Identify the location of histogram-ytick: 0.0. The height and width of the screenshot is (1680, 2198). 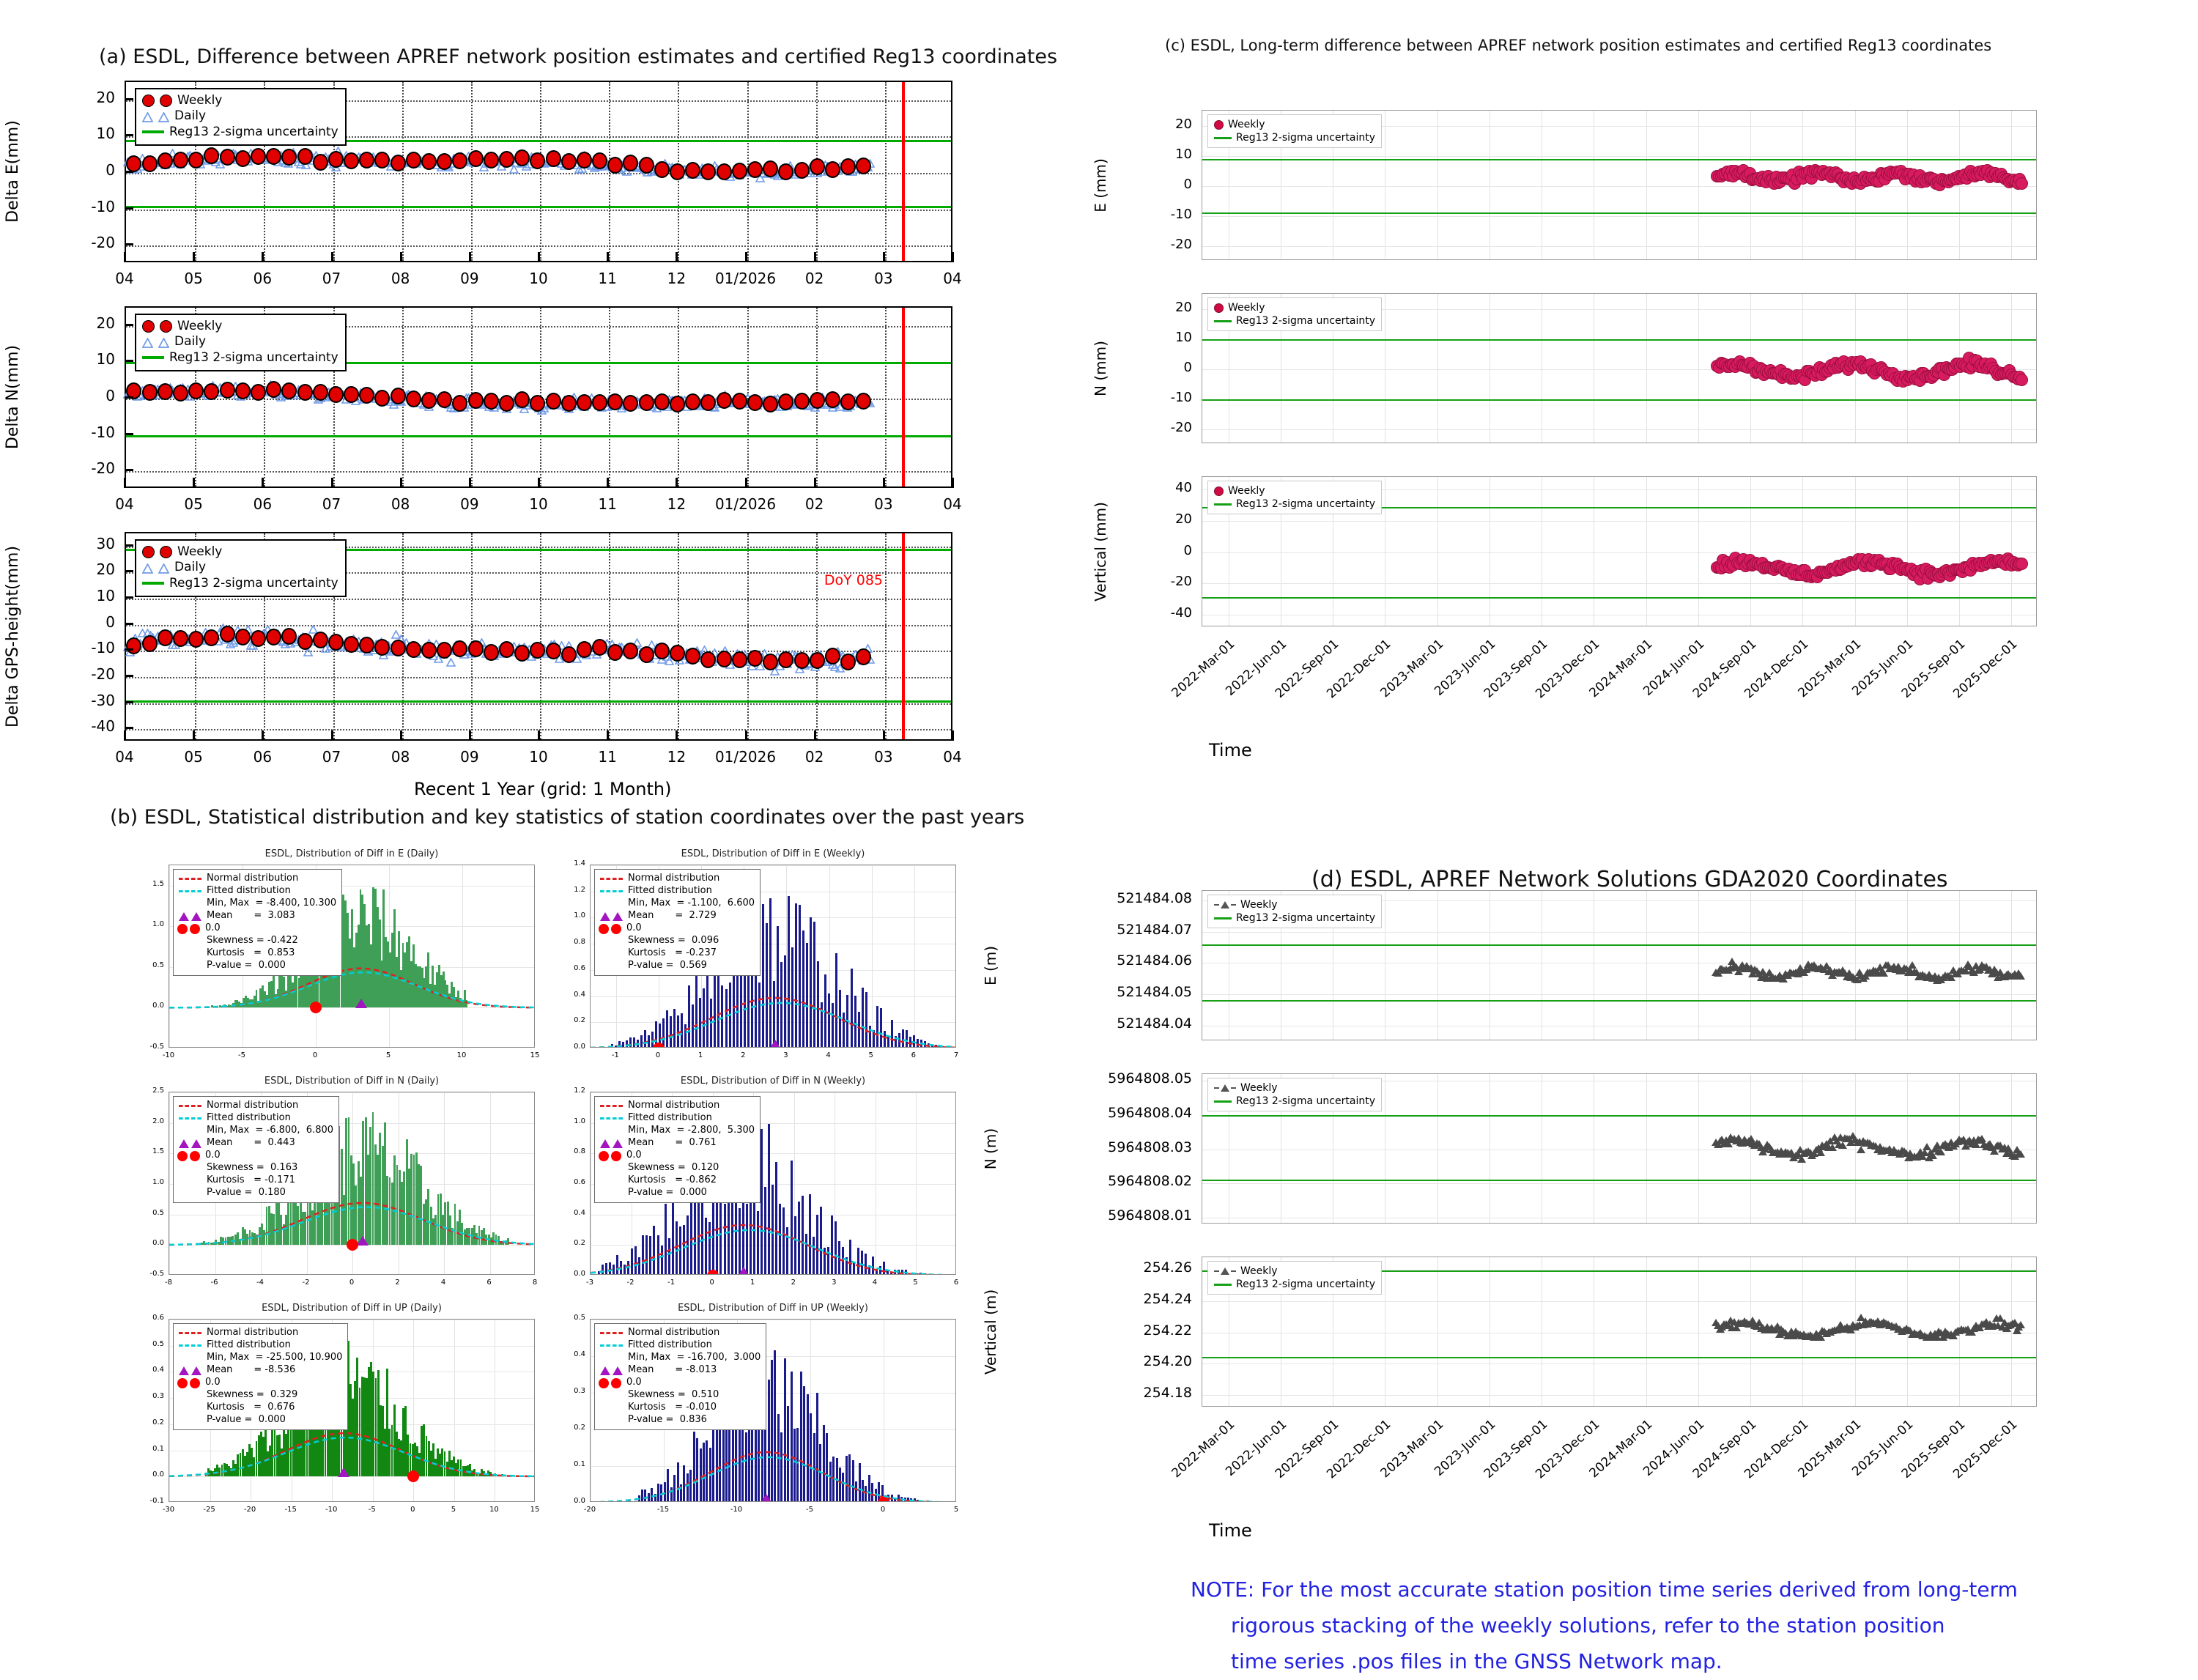
(579, 1501).